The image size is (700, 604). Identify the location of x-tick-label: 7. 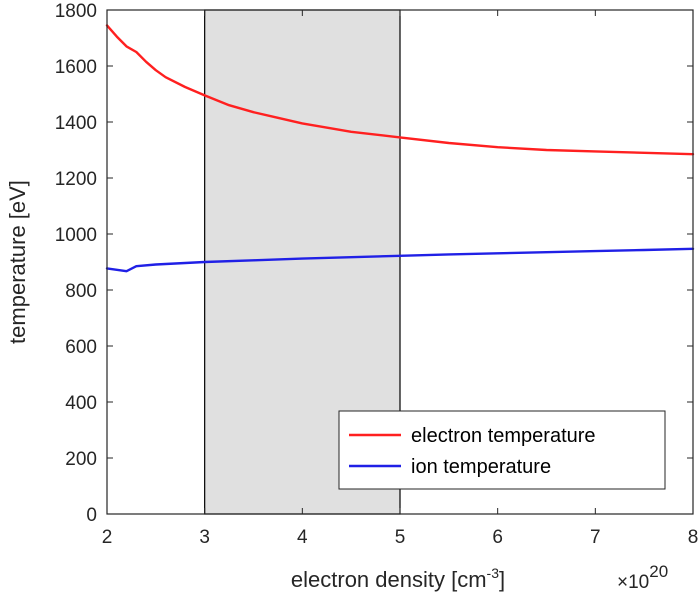
(595, 537).